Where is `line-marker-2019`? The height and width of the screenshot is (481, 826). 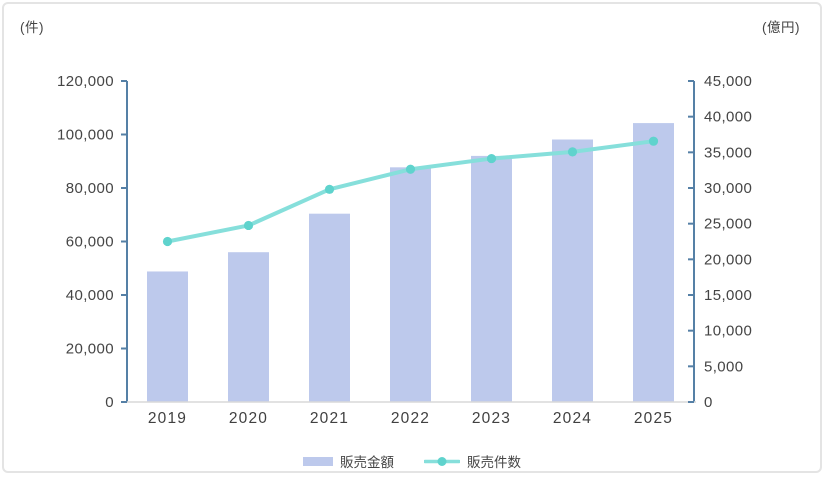
line-marker-2019 is located at coordinates (167, 241).